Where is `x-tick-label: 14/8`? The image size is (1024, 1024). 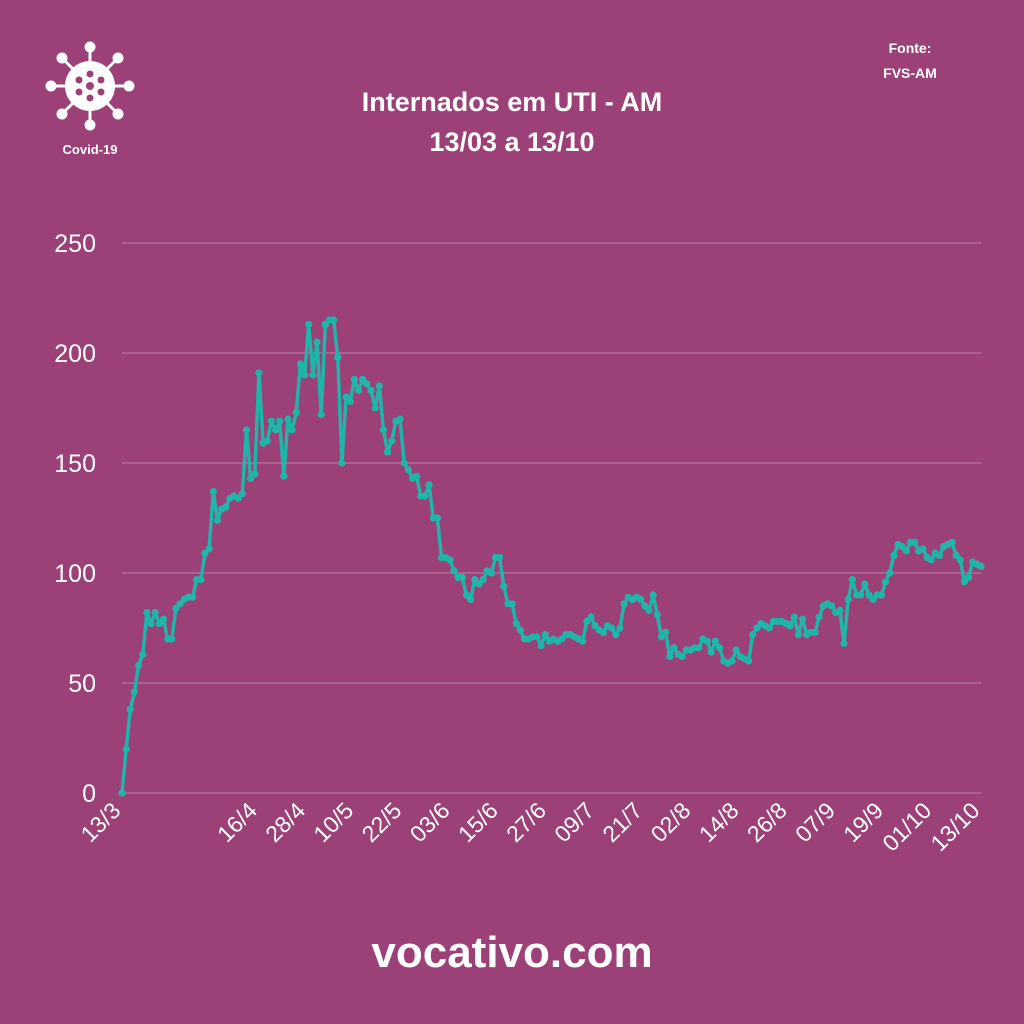 x-tick-label: 14/8 is located at coordinates (719, 822).